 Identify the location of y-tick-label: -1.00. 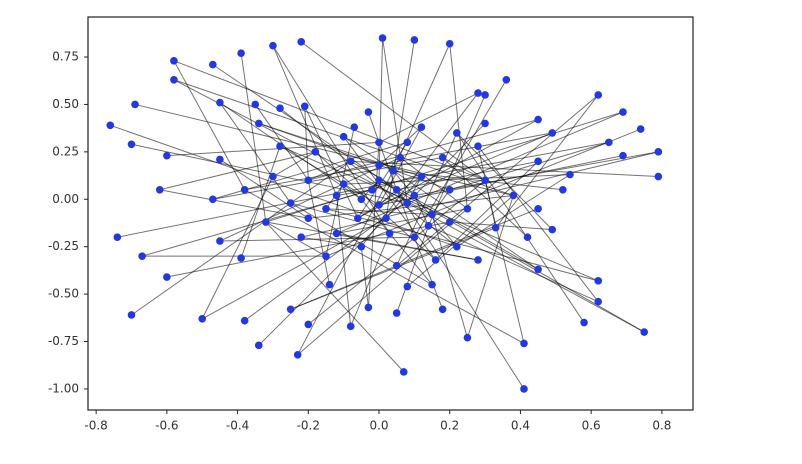
(63, 388).